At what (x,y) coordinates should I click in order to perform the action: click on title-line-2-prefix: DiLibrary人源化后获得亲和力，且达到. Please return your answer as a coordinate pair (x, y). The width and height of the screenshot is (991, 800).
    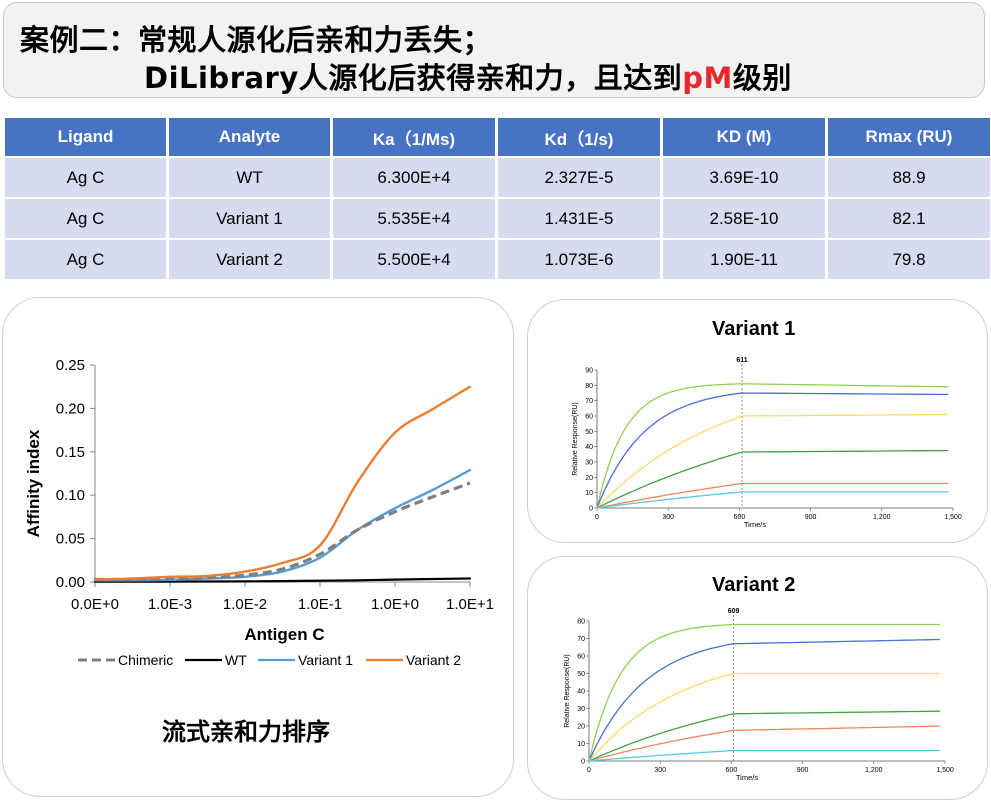
    Looking at the image, I should click on (413, 78).